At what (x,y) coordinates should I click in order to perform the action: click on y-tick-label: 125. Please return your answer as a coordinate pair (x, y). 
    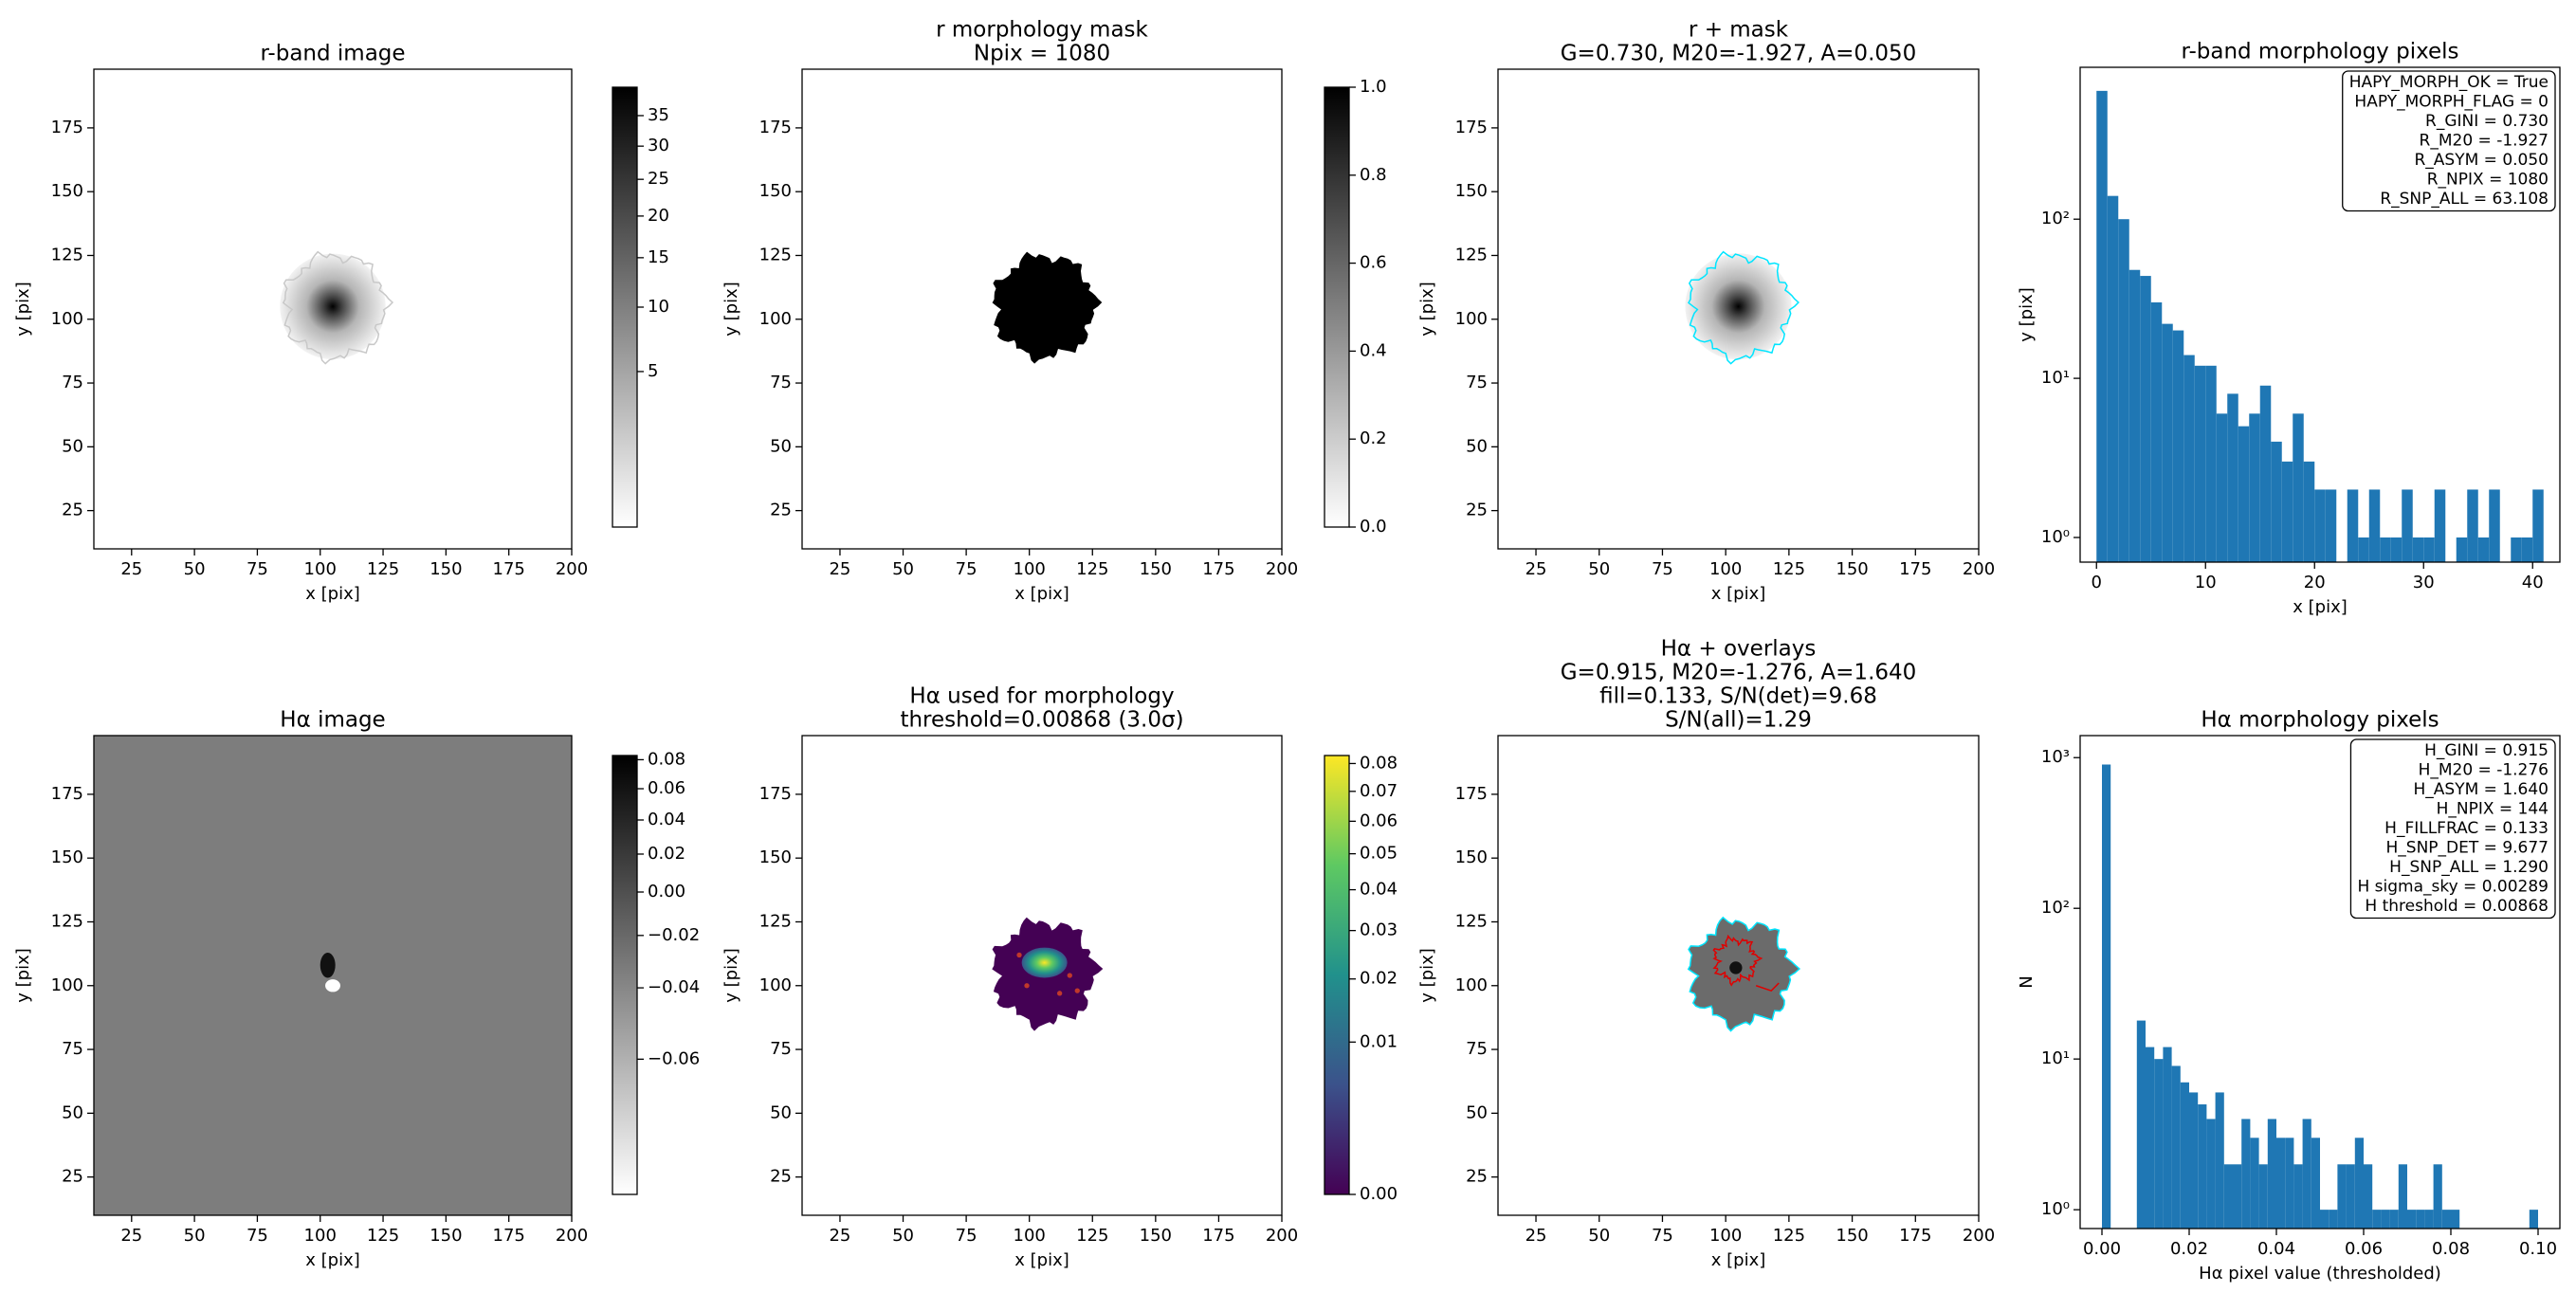
    Looking at the image, I should click on (1471, 255).